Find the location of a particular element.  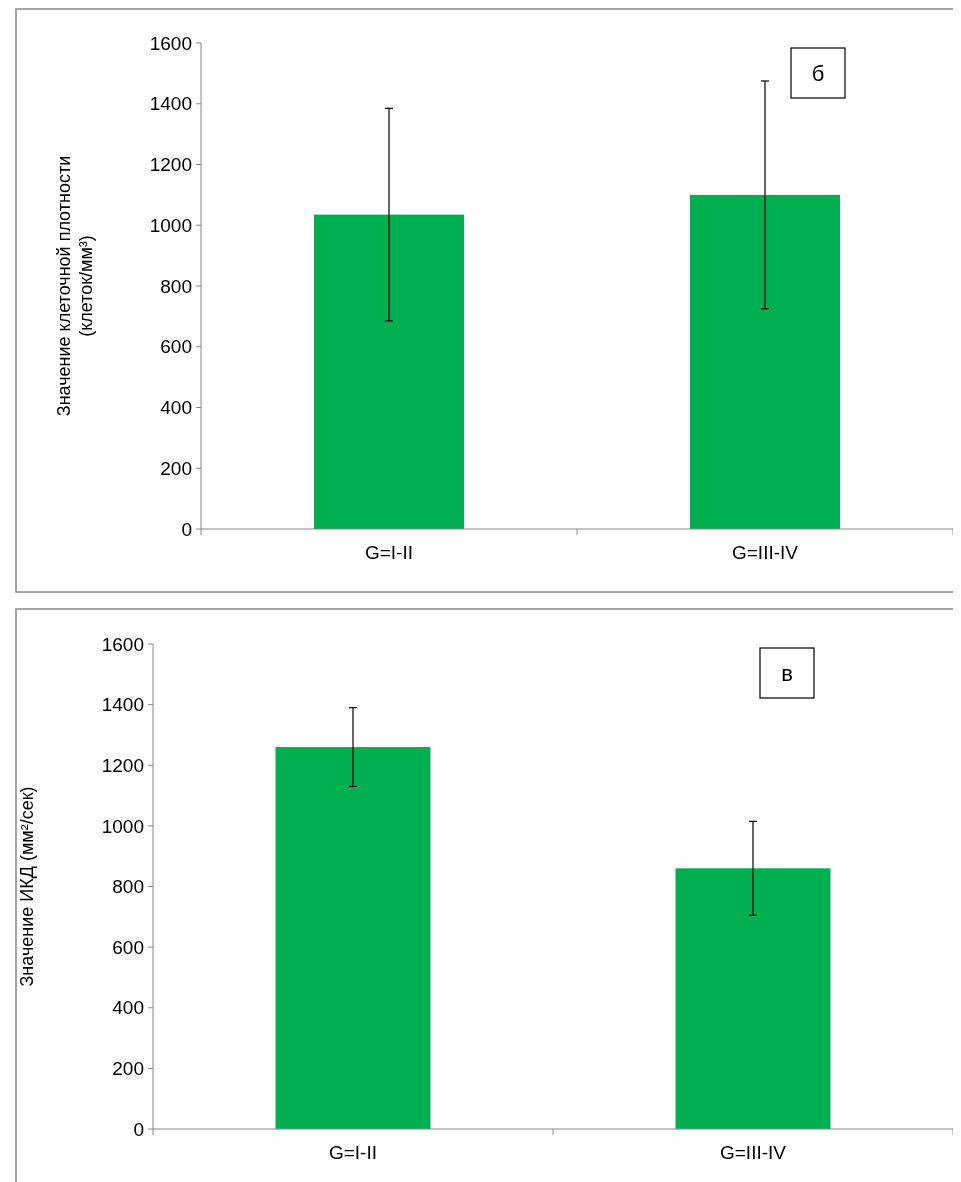

y-axis-title: Значение клеточной плотности (клеток/мм³) is located at coordinates (75, 286).